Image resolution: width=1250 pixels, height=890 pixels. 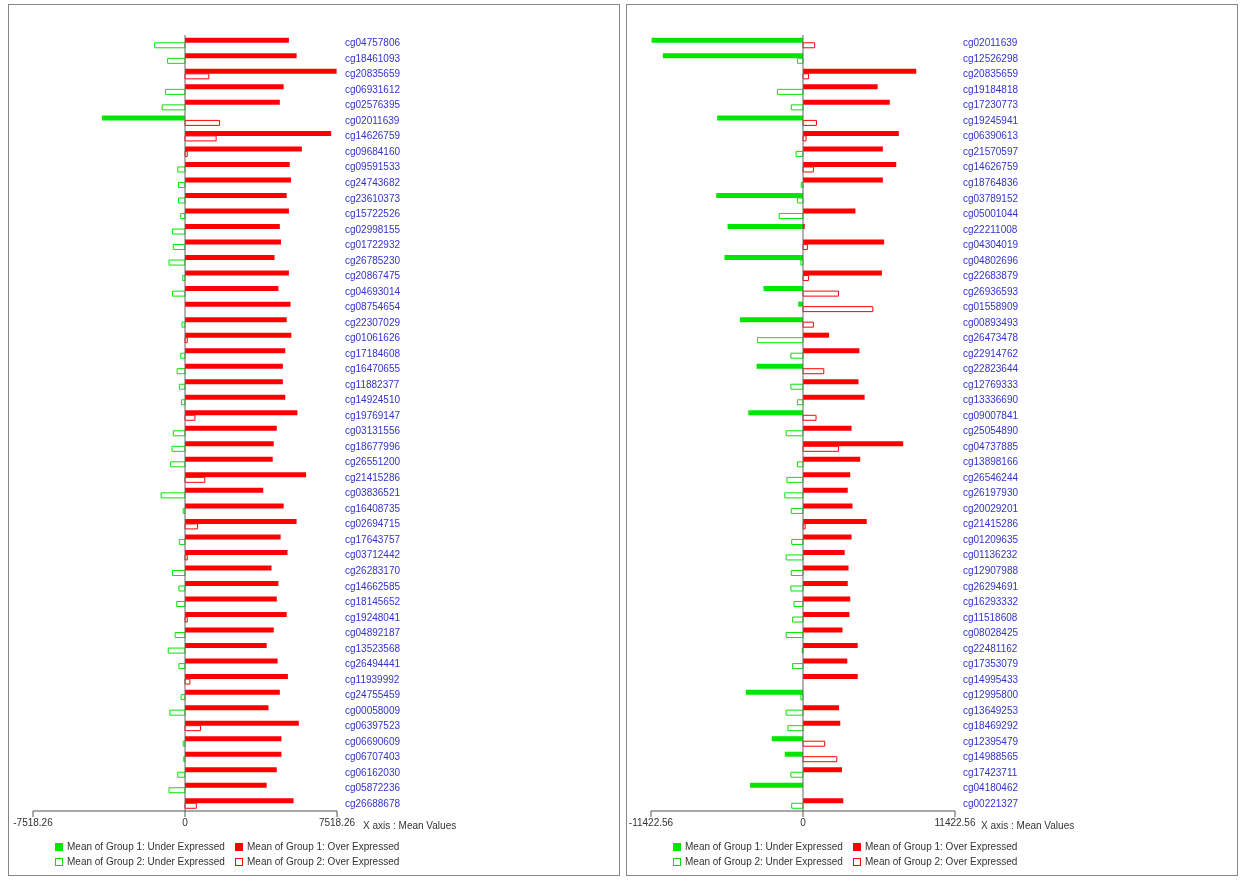 What do you see at coordinates (373, 353) in the screenshot?
I see `y-tick-label: cg17184608` at bounding box center [373, 353].